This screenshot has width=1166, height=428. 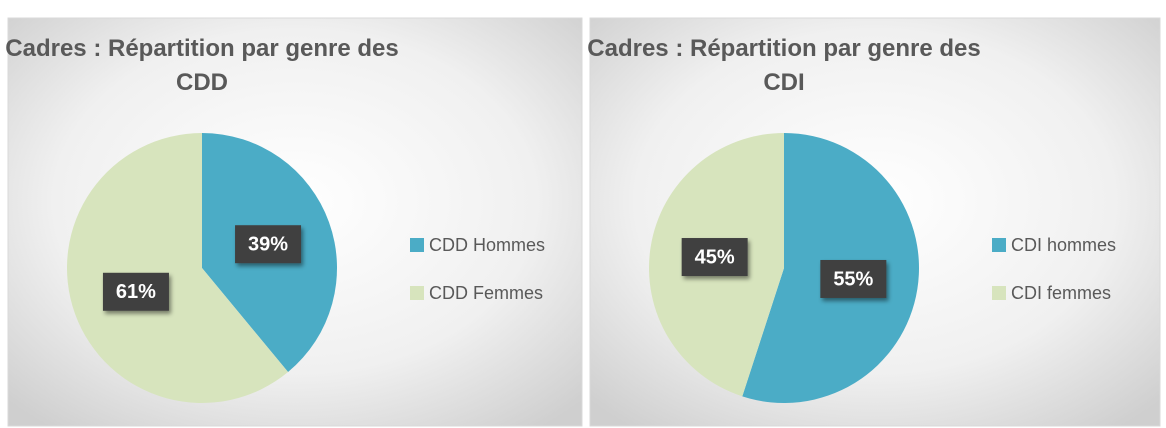 What do you see at coordinates (202, 65) in the screenshot?
I see `chart-title: Cadres : Répartition par genre des CDD` at bounding box center [202, 65].